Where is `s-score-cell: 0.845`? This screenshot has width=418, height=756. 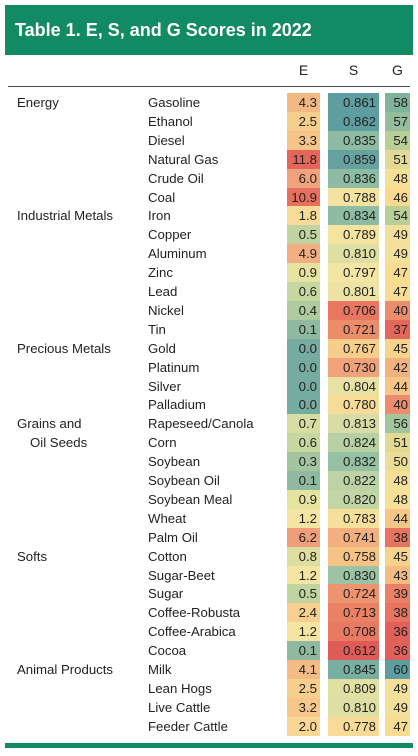 s-score-cell: 0.845 is located at coordinates (353, 669).